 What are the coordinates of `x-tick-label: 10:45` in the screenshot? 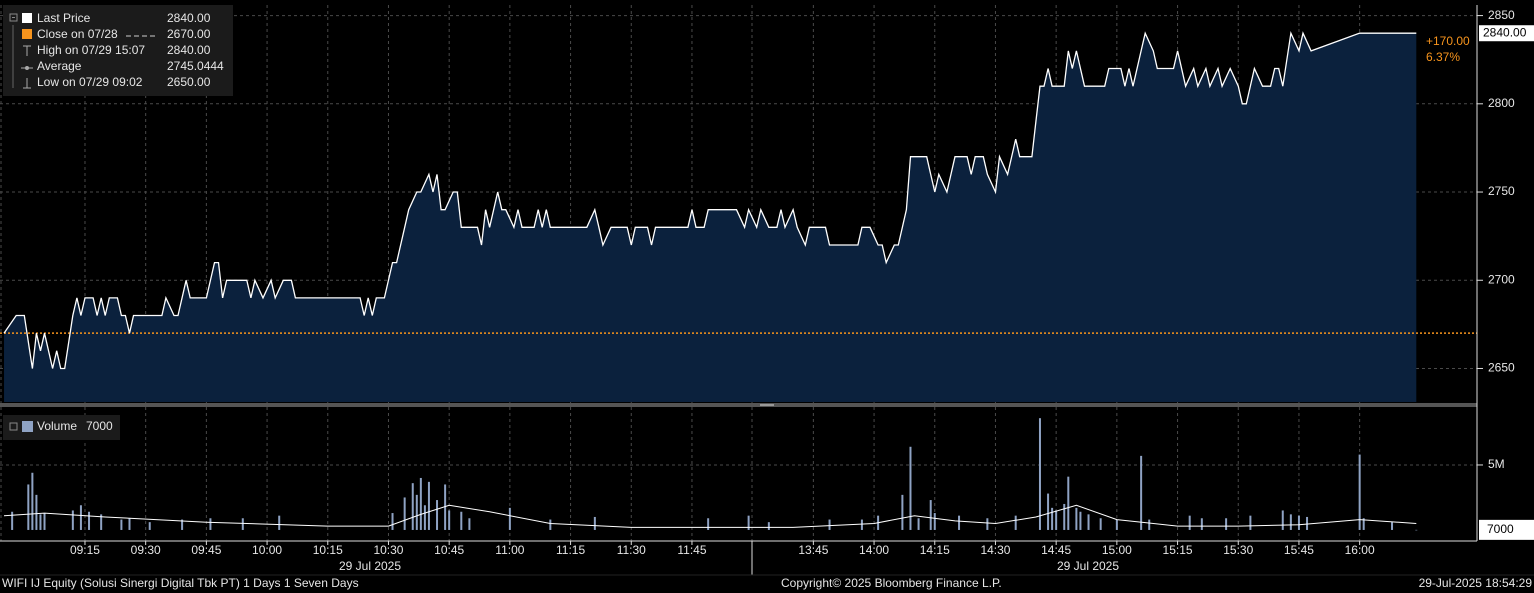 It's located at (449, 550).